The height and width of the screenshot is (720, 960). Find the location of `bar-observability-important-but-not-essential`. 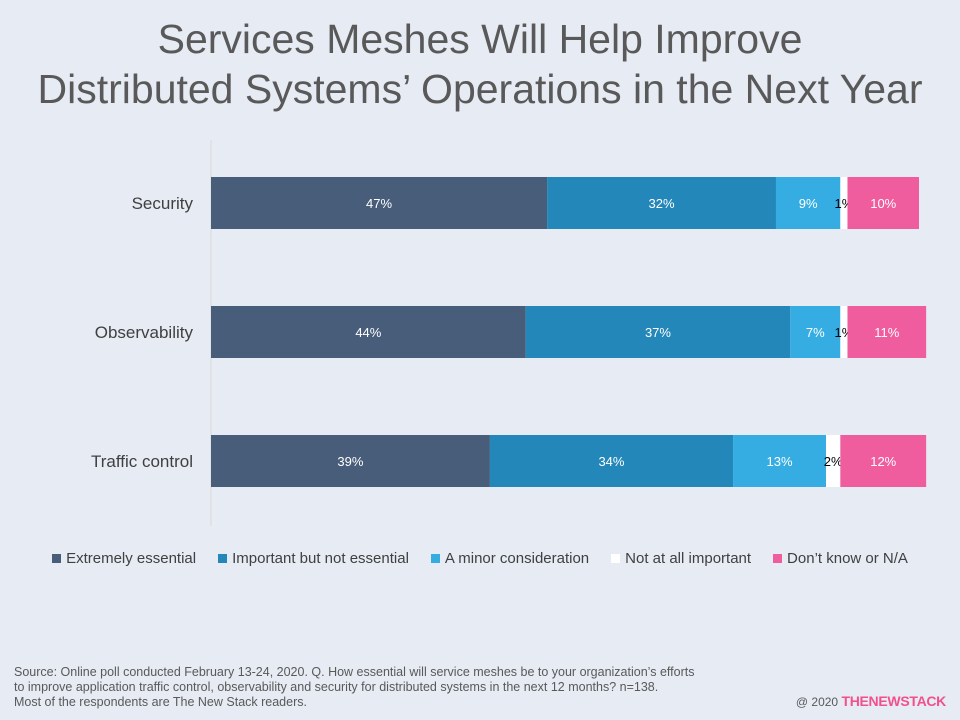

bar-observability-important-but-not-essential is located at coordinates (658, 332).